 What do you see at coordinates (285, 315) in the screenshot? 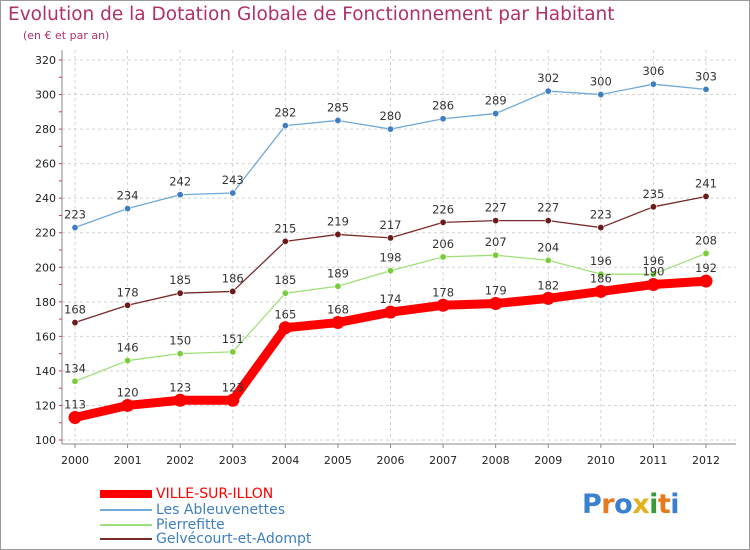
I see `data-label: 165` at bounding box center [285, 315].